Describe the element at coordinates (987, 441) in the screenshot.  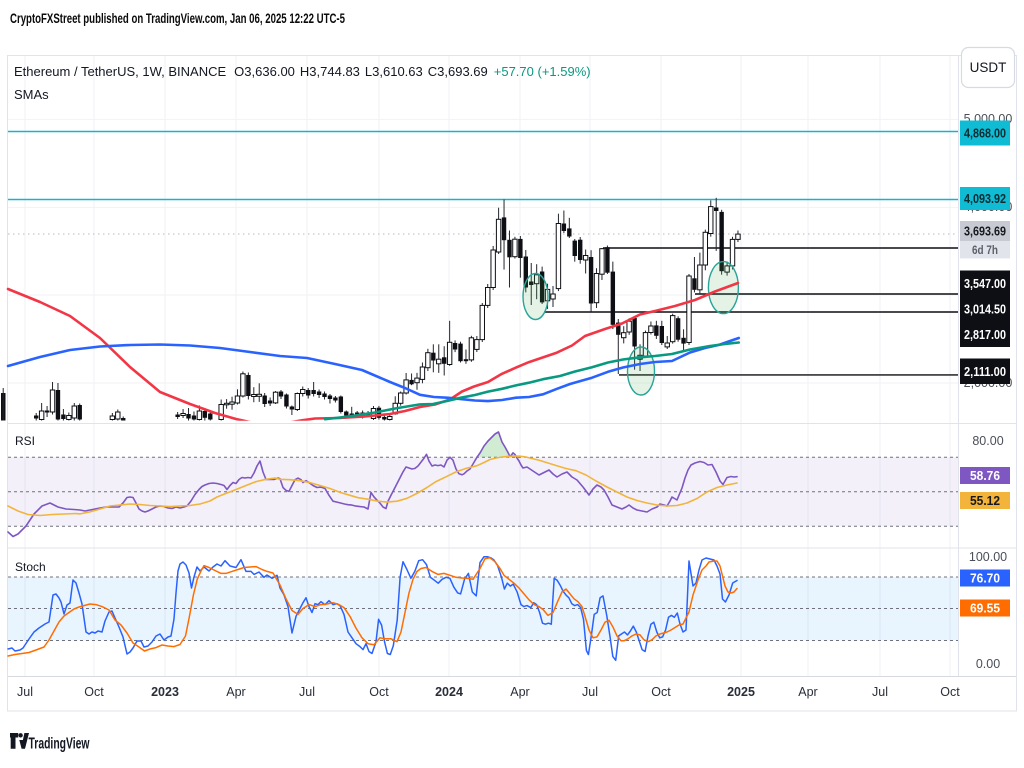
I see `svg-text: 80.00` at that location.